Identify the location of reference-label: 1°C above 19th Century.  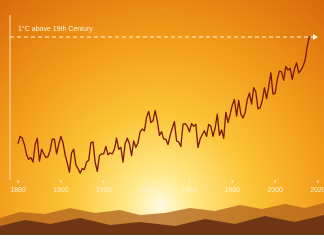
(55, 29).